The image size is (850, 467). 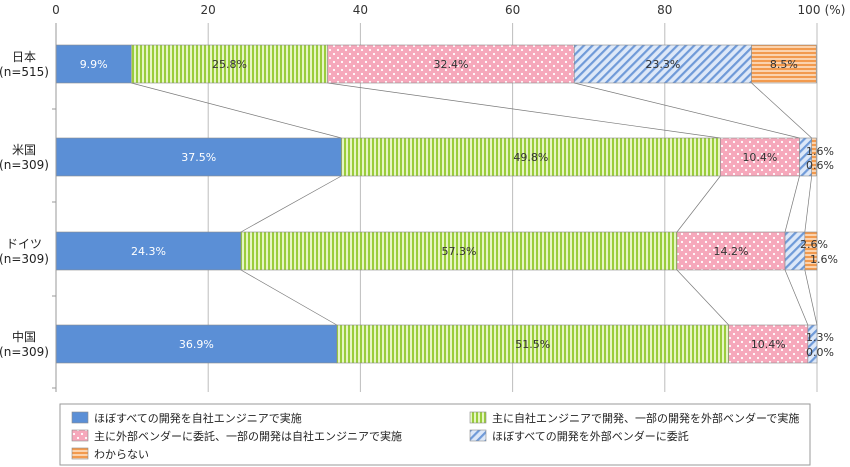 What do you see at coordinates (56, 10) in the screenshot?
I see `x-tick-label: 0` at bounding box center [56, 10].